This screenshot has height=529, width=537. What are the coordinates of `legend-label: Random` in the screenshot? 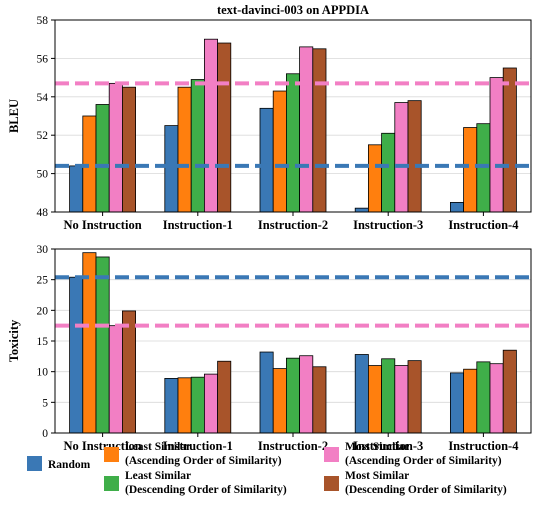 It's located at (69, 465).